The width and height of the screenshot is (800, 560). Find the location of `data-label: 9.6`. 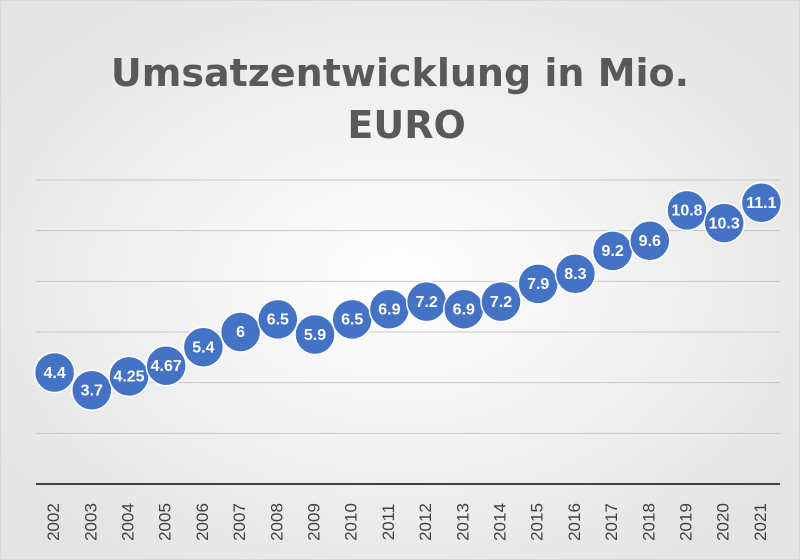

data-label: 9.6 is located at coordinates (650, 241).